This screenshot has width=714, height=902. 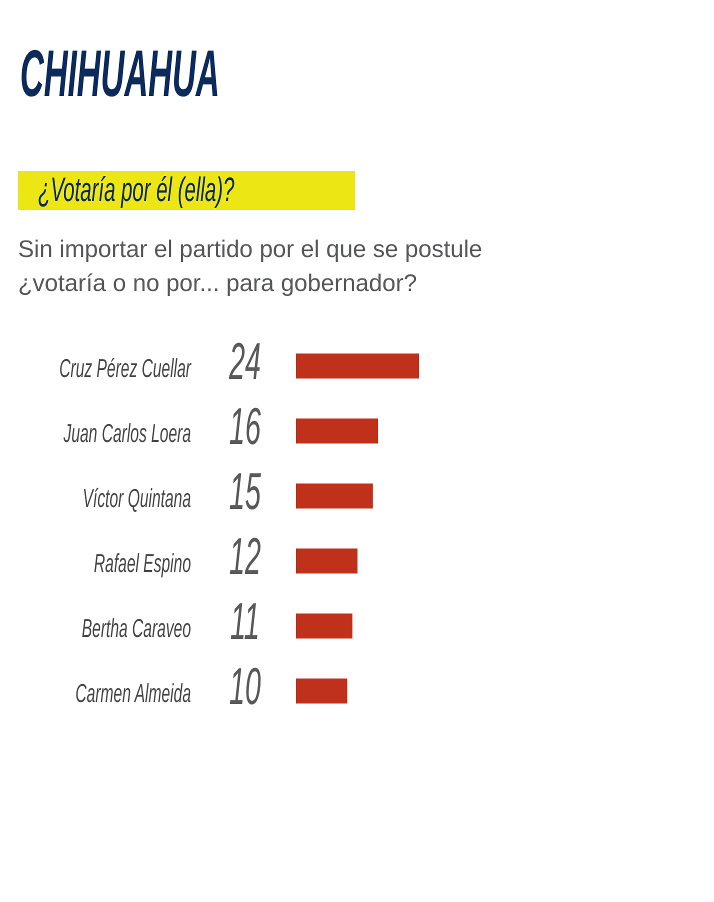 I want to click on y-tick-label: Víctor Quintana, so click(x=137, y=499).